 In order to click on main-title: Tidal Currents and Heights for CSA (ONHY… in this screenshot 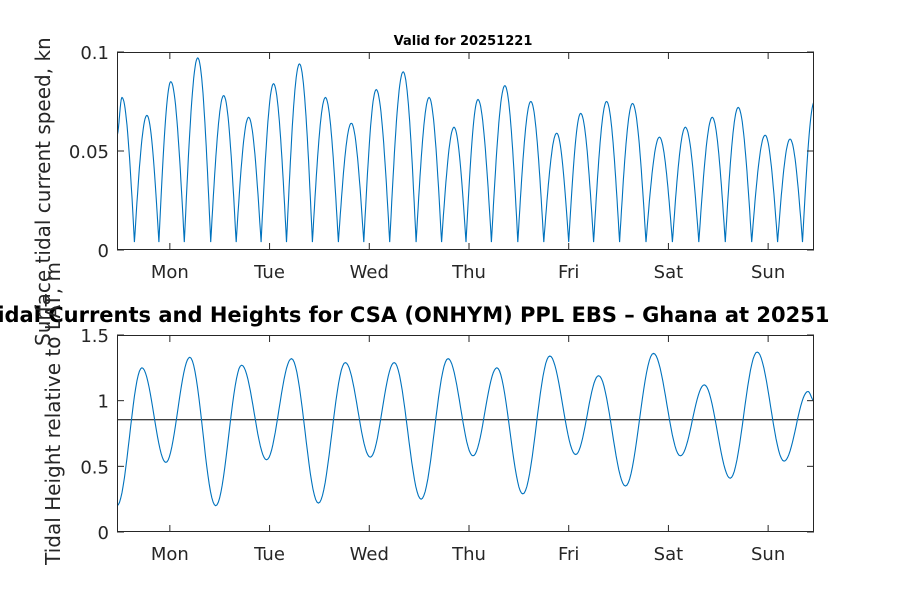, I will do `click(414, 315)`.